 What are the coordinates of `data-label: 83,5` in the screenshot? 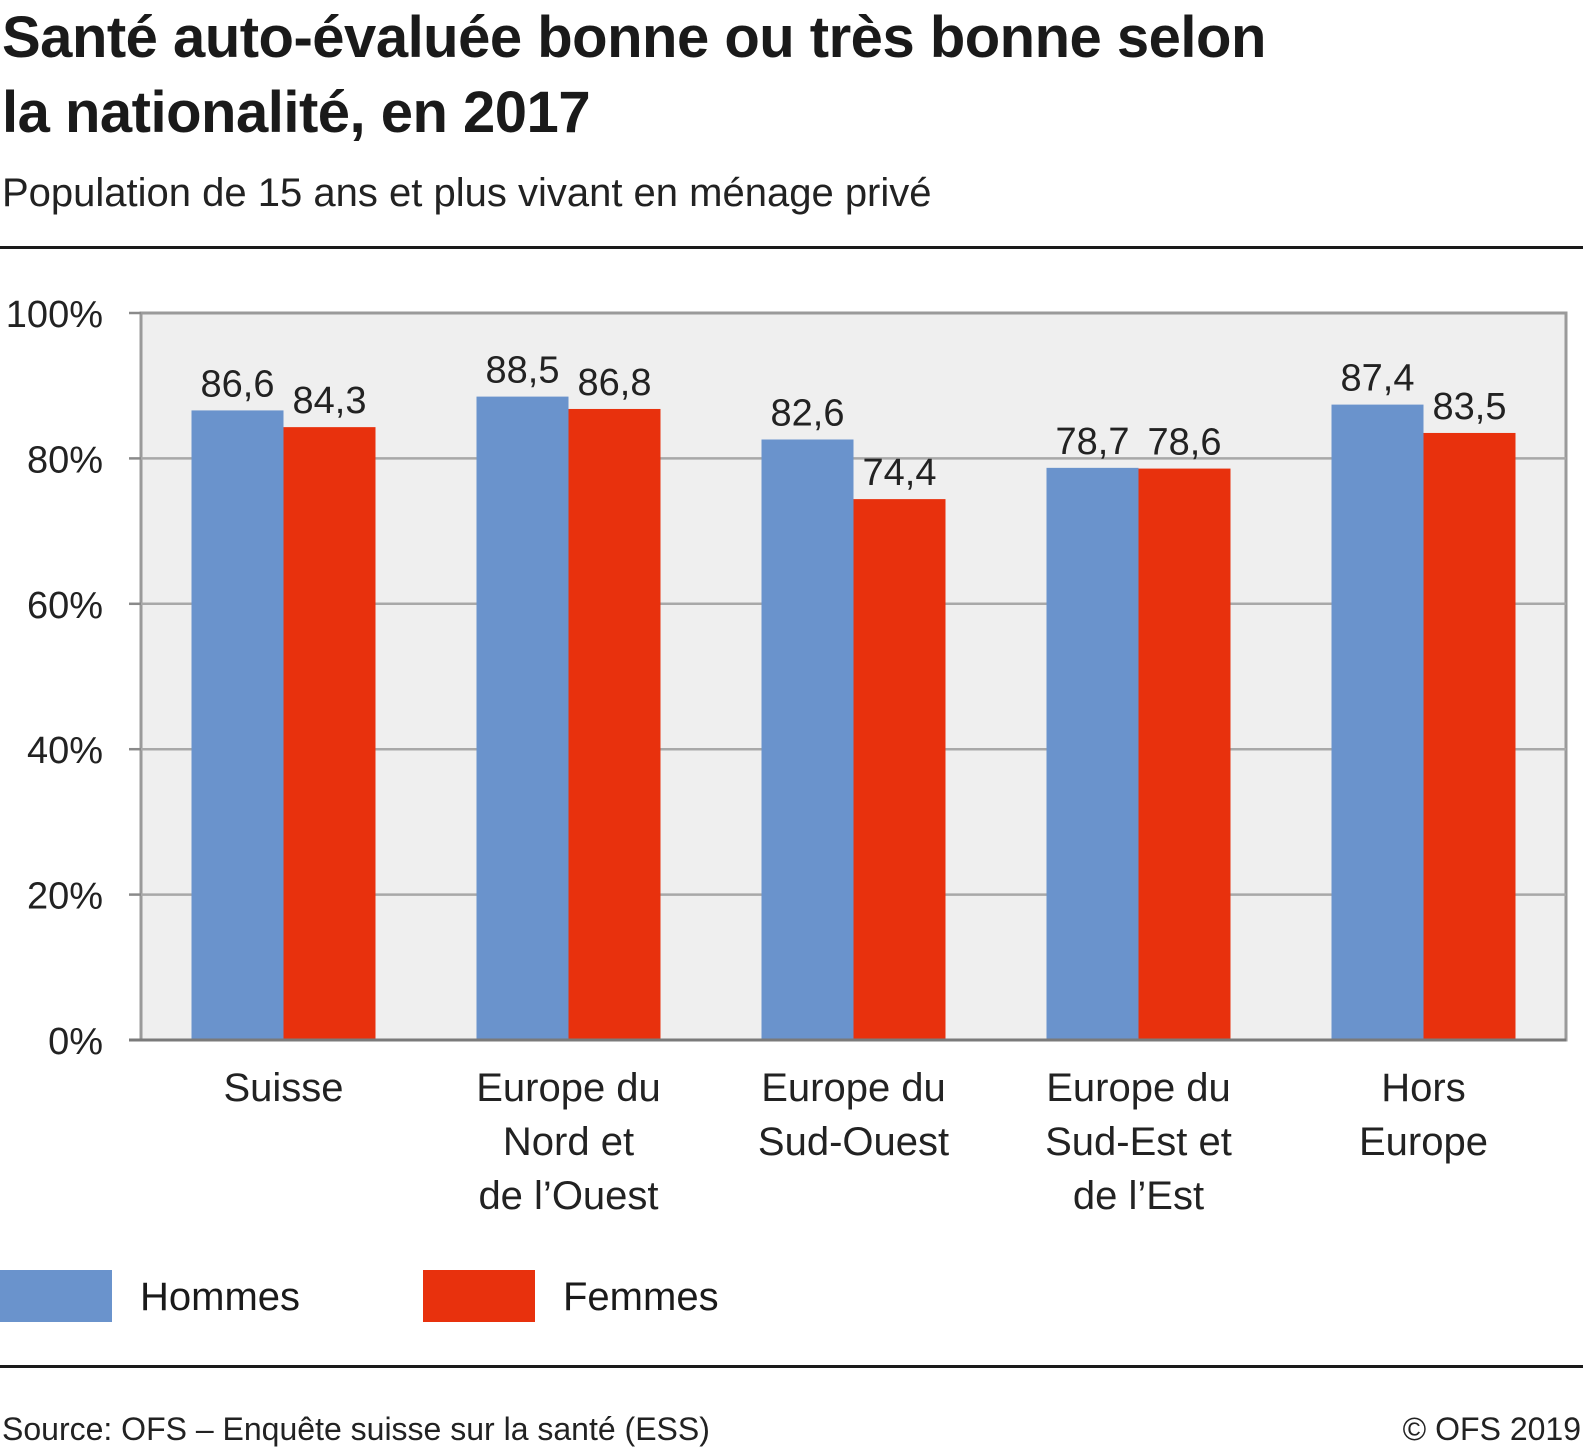 It's located at (1470, 407).